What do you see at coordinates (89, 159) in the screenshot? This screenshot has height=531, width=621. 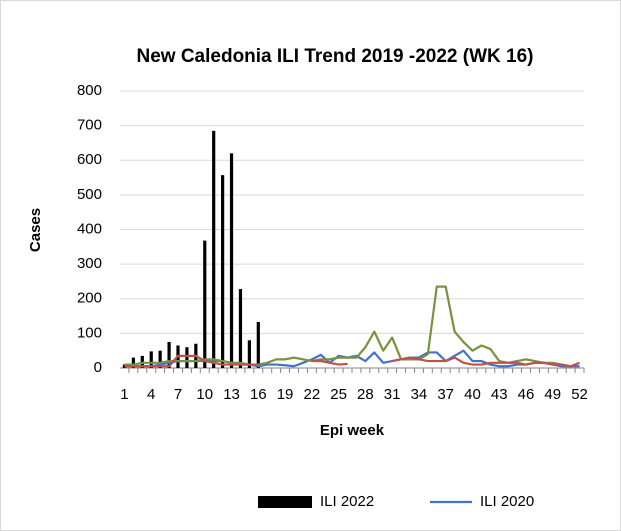 I see `y-tick-label: 600` at bounding box center [89, 159].